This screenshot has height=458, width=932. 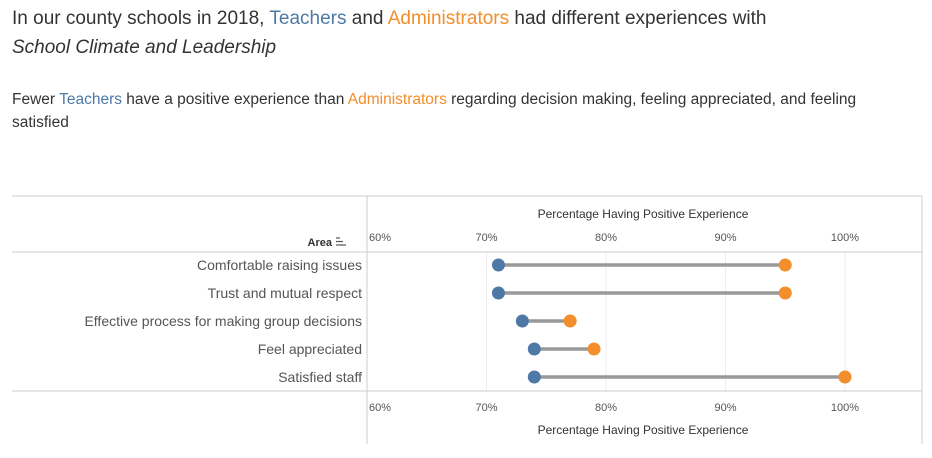 I want to click on sort-descending-icon, so click(x=341, y=241).